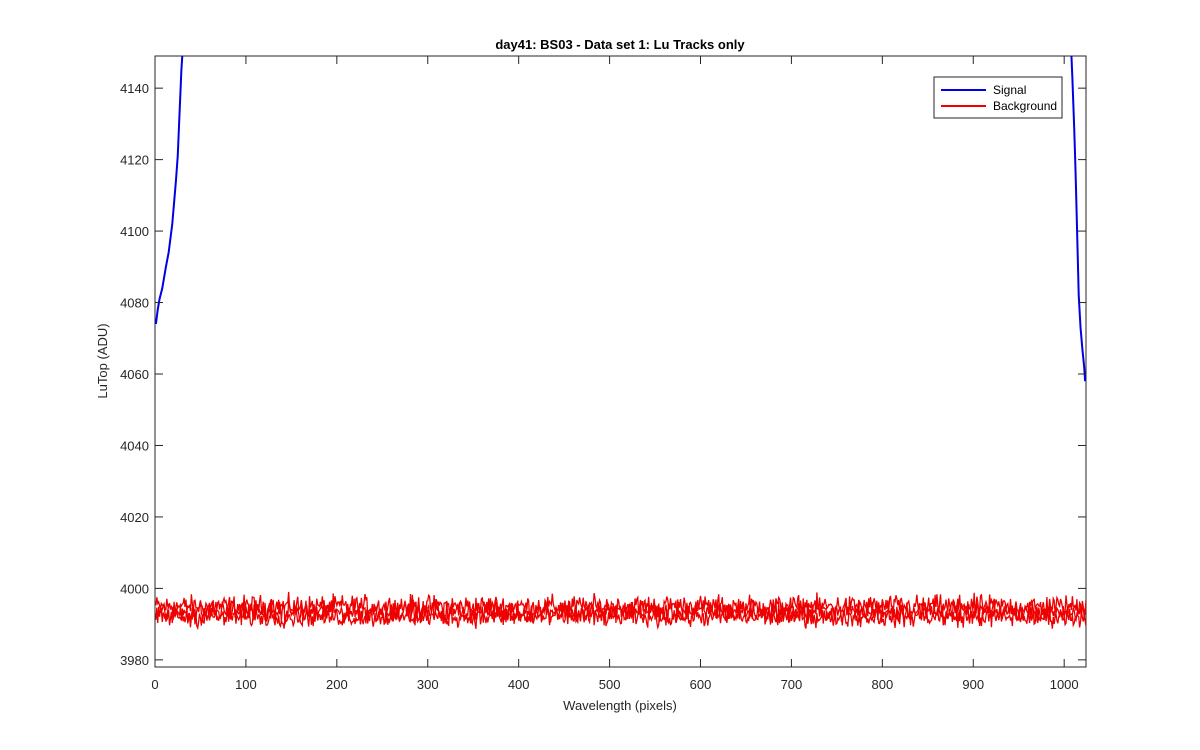 The image size is (1200, 750). What do you see at coordinates (620, 44) in the screenshot?
I see `chart-title: day41: BS03 - Data set 1: Lu Tracks only` at bounding box center [620, 44].